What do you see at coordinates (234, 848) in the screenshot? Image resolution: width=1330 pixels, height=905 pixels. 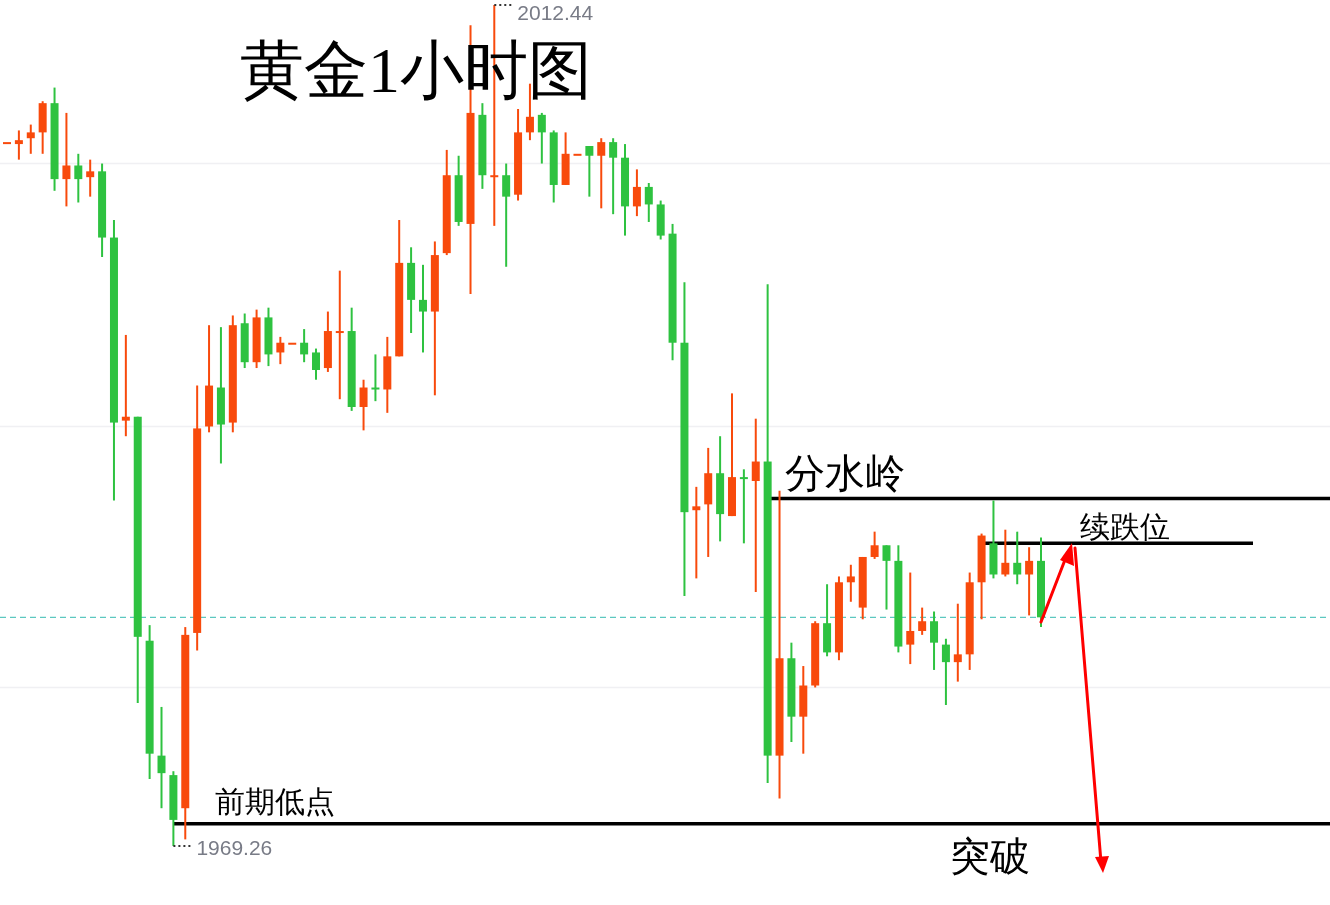 I see `annotation: 1969.26` at bounding box center [234, 848].